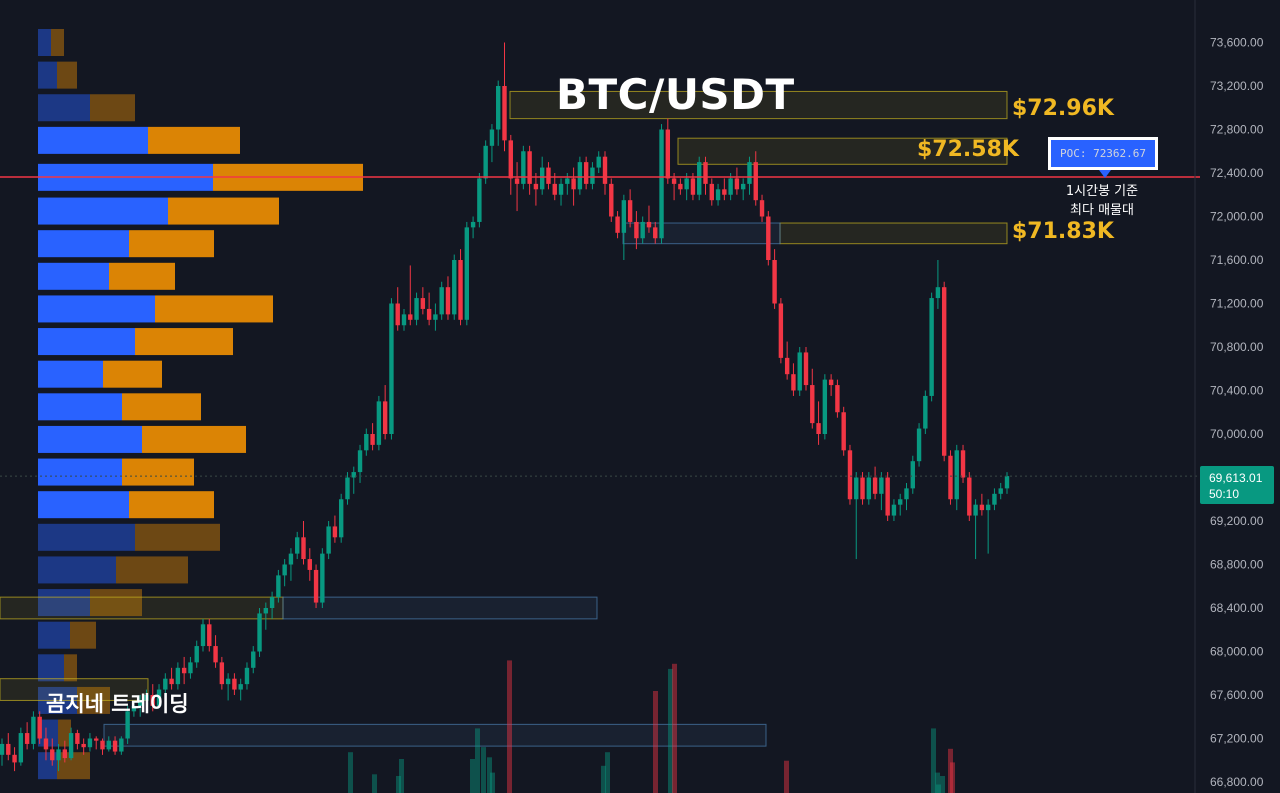  What do you see at coordinates (1102, 210) in the screenshot?
I see `poc-note-line-2: 최다 매물대` at bounding box center [1102, 210].